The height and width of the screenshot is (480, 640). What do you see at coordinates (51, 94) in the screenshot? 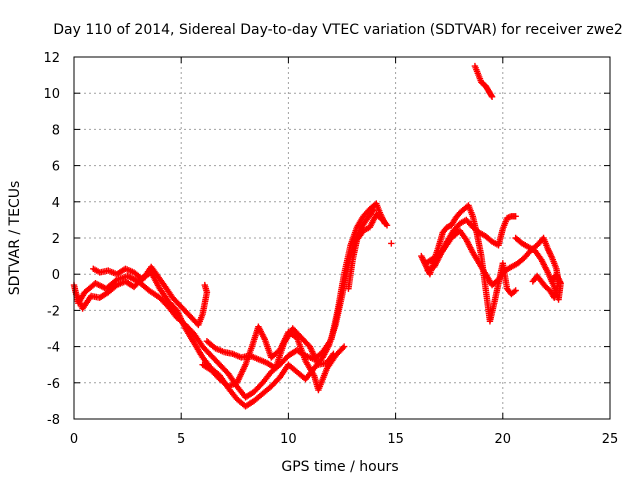
I see `y-tick-label: 10` at bounding box center [51, 94].